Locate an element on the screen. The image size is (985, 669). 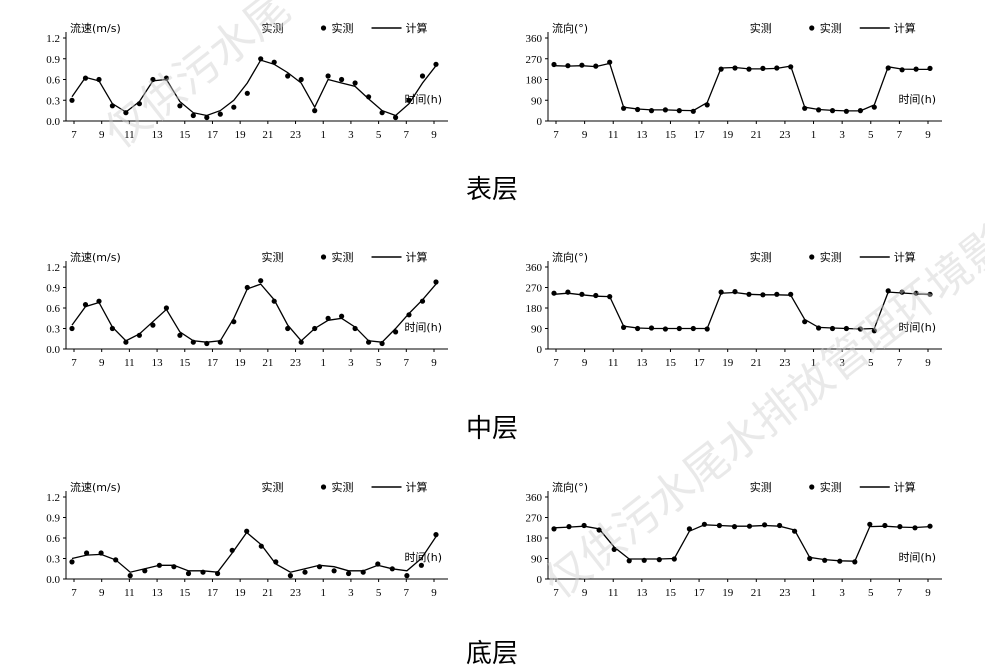
y-tick-label: 270 is located at coordinates (534, 519).